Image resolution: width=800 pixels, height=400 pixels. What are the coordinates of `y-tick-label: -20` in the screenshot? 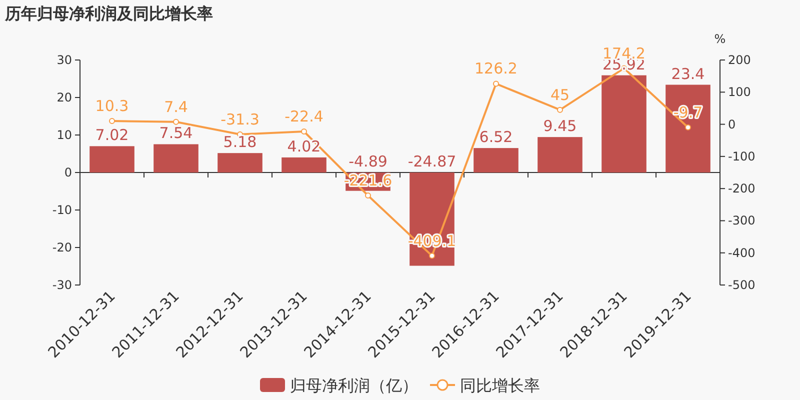 It's located at (62, 247).